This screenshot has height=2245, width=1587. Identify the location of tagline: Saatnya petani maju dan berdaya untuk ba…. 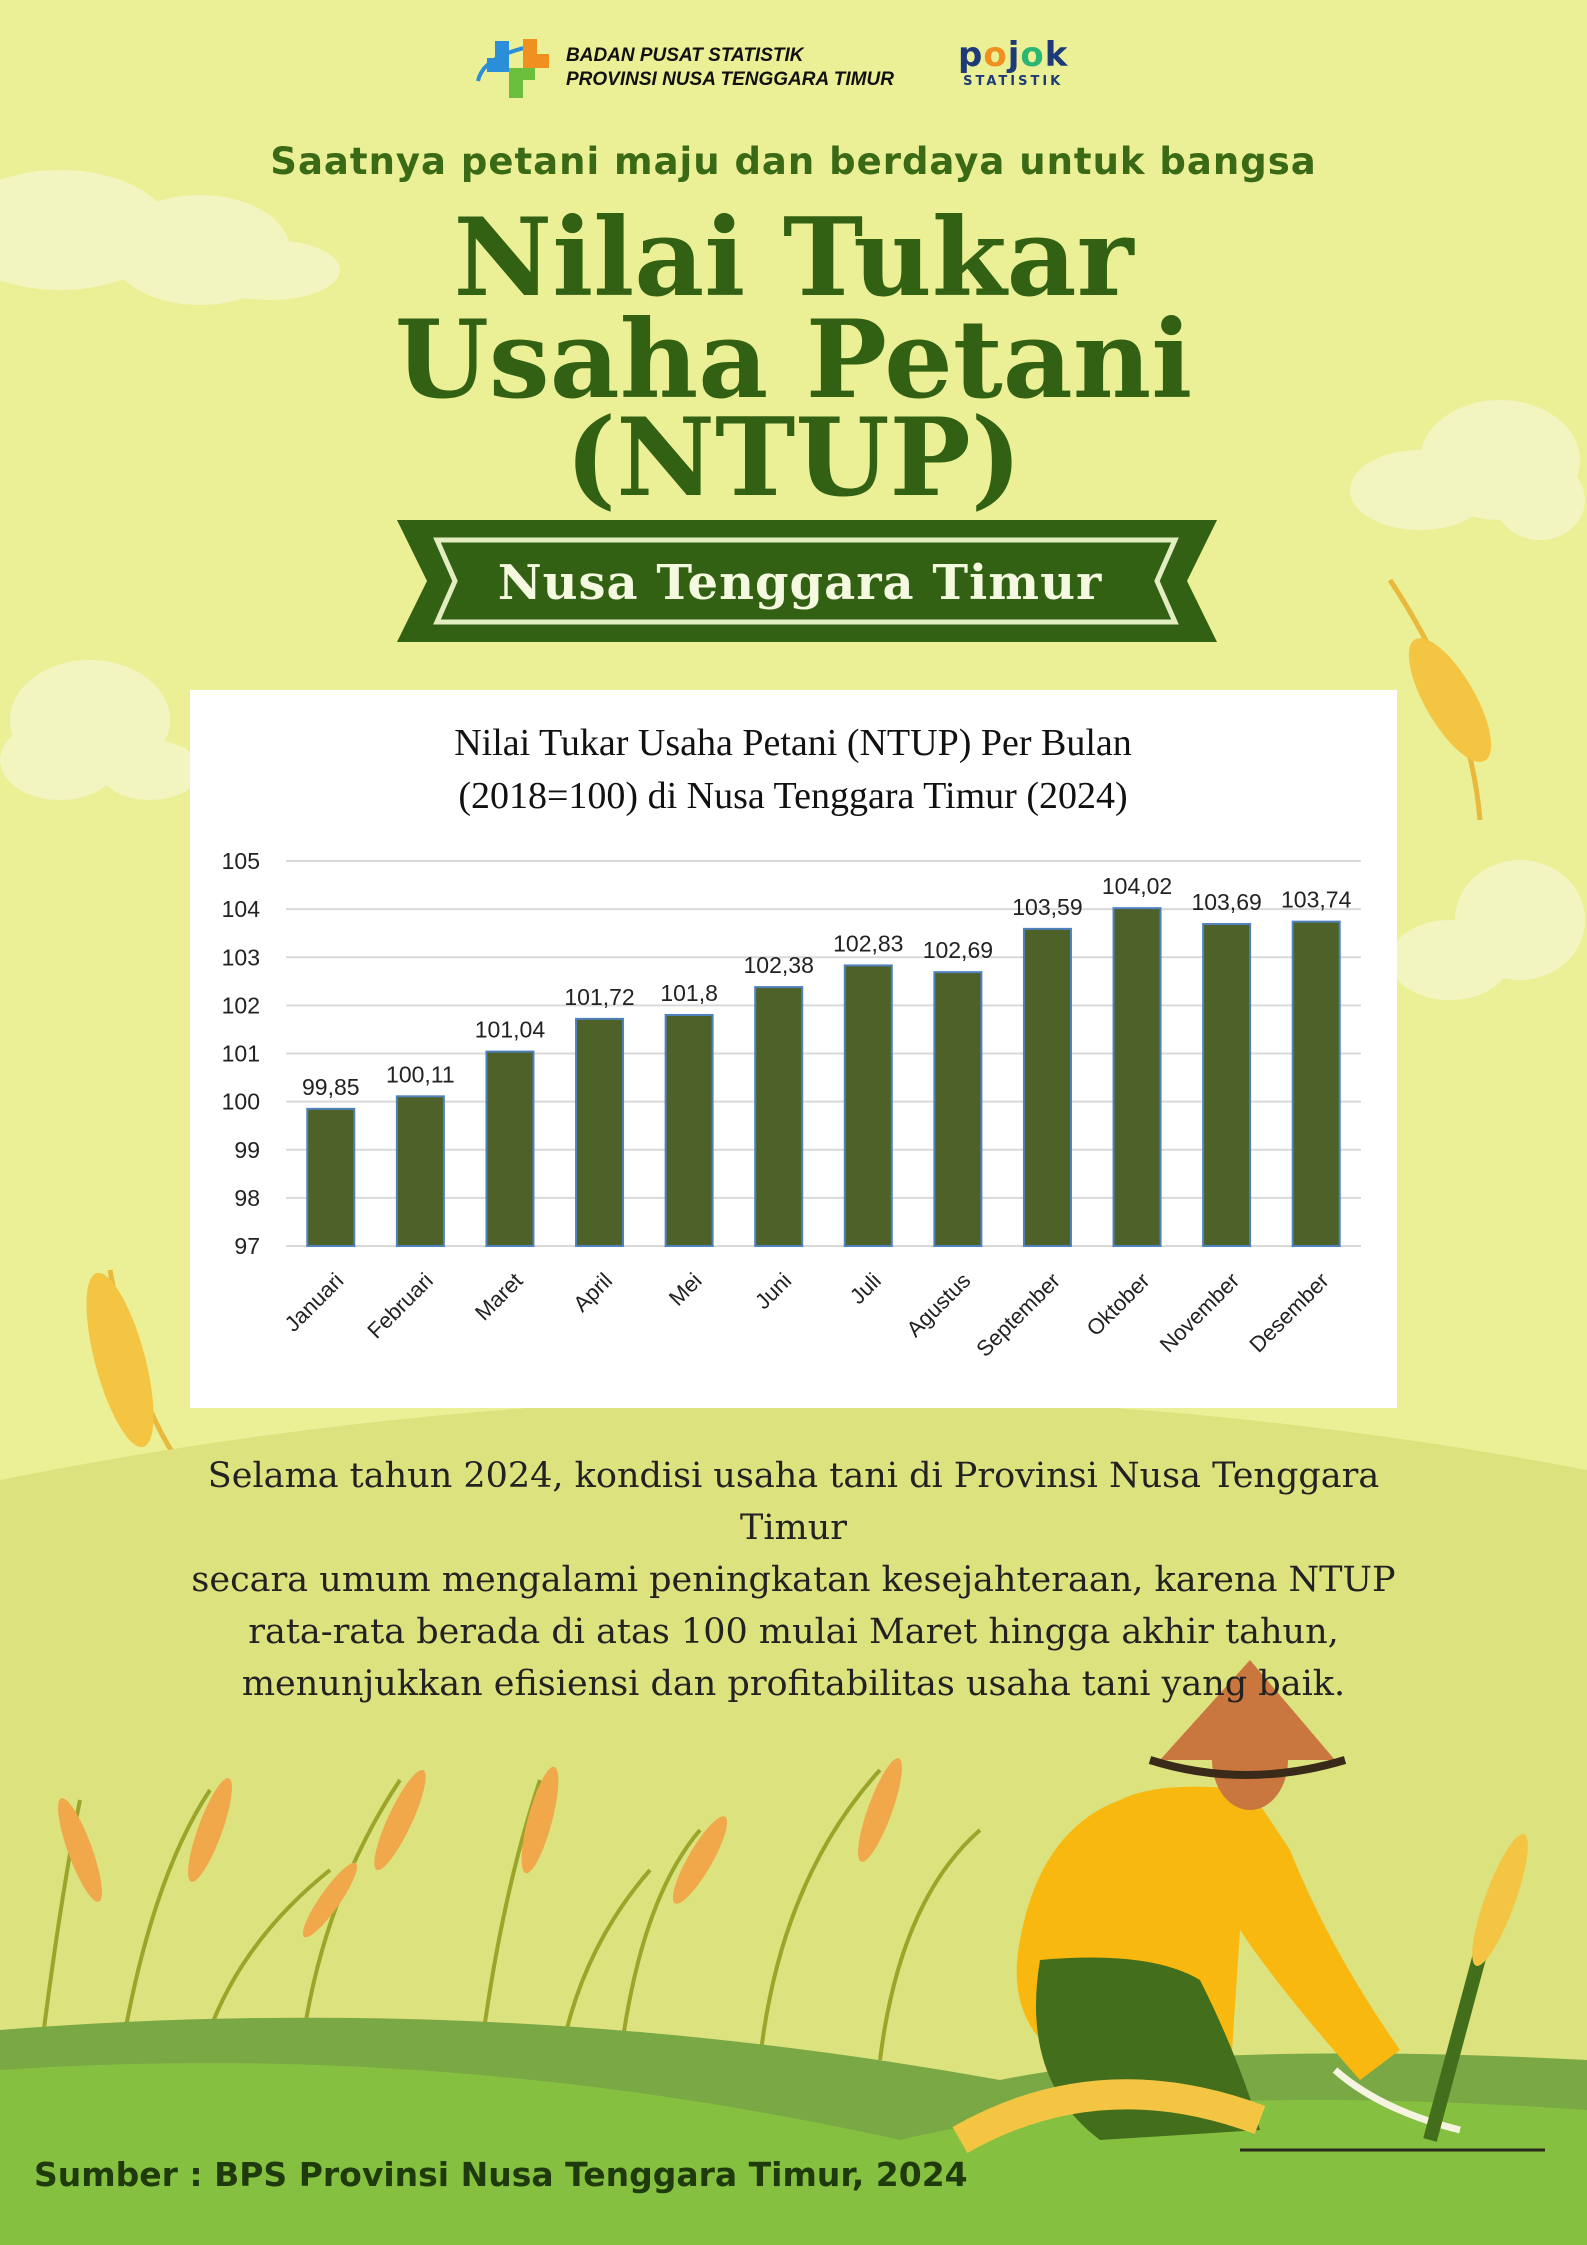
(793, 161).